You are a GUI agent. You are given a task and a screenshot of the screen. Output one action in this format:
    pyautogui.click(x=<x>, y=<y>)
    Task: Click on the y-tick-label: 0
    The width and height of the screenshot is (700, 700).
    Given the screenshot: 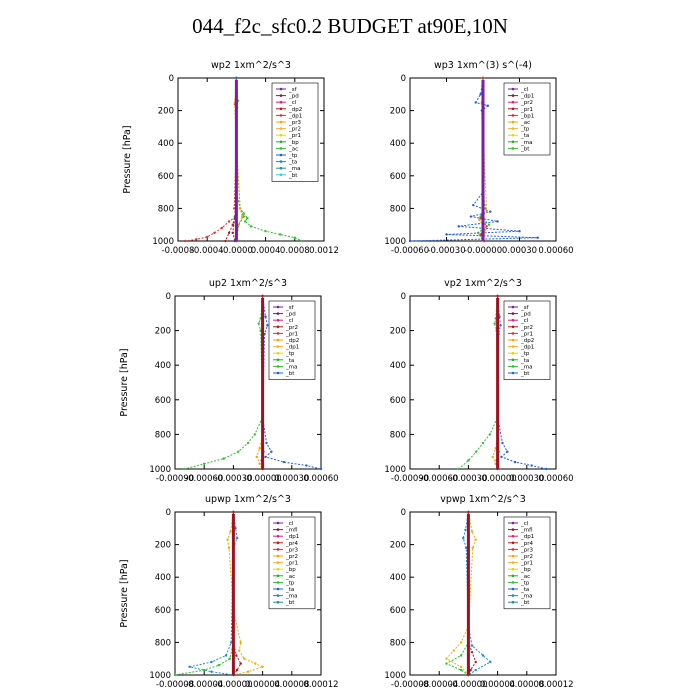 What is the action you would take?
    pyautogui.click(x=403, y=513)
    